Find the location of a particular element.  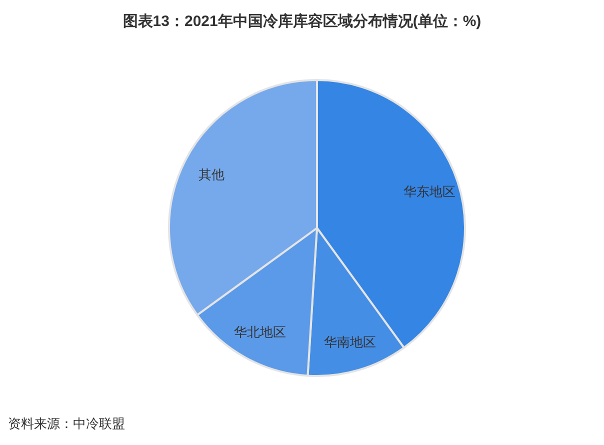

text: 资料来源：中冷联盟 is located at coordinates (66, 423).